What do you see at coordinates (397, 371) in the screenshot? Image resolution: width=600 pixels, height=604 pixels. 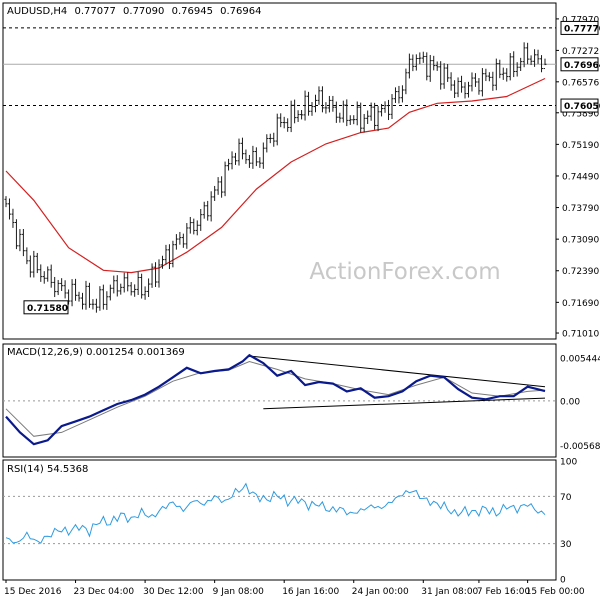 I see `macd-trendline` at bounding box center [397, 371].